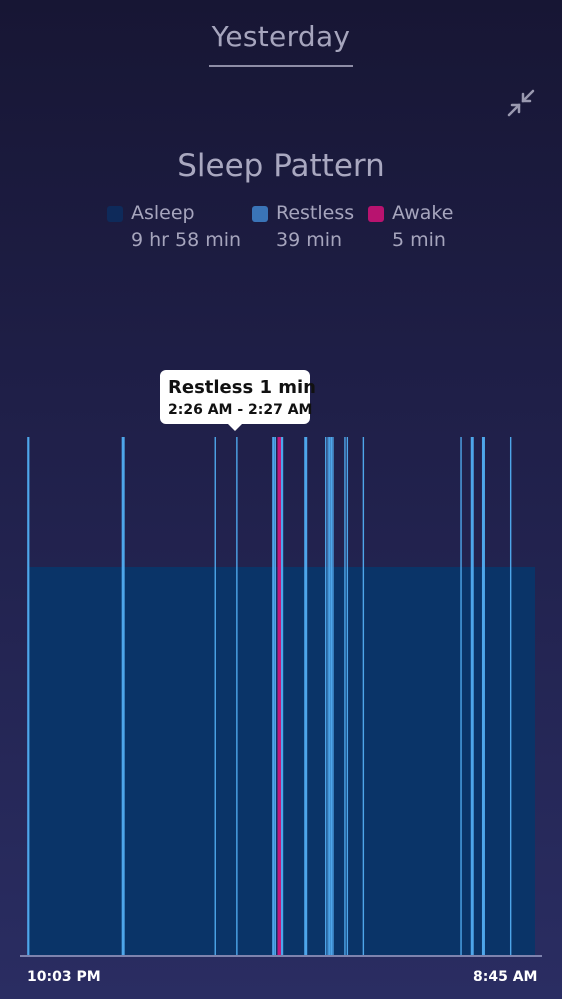 Image resolution: width=562 pixels, height=999 pixels. What do you see at coordinates (419, 240) in the screenshot?
I see `legend-value: 5 min` at bounding box center [419, 240].